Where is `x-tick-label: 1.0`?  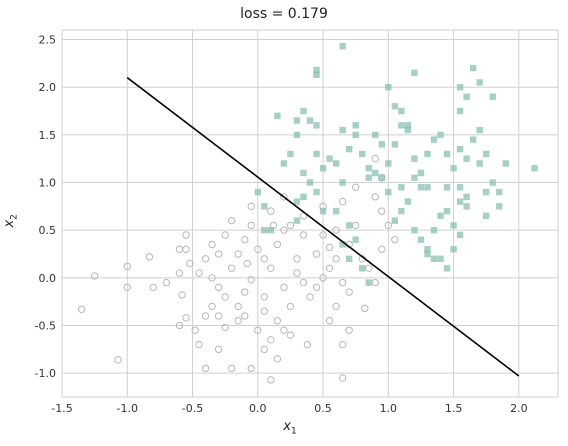 x-tick-label: 1.0 is located at coordinates (389, 408).